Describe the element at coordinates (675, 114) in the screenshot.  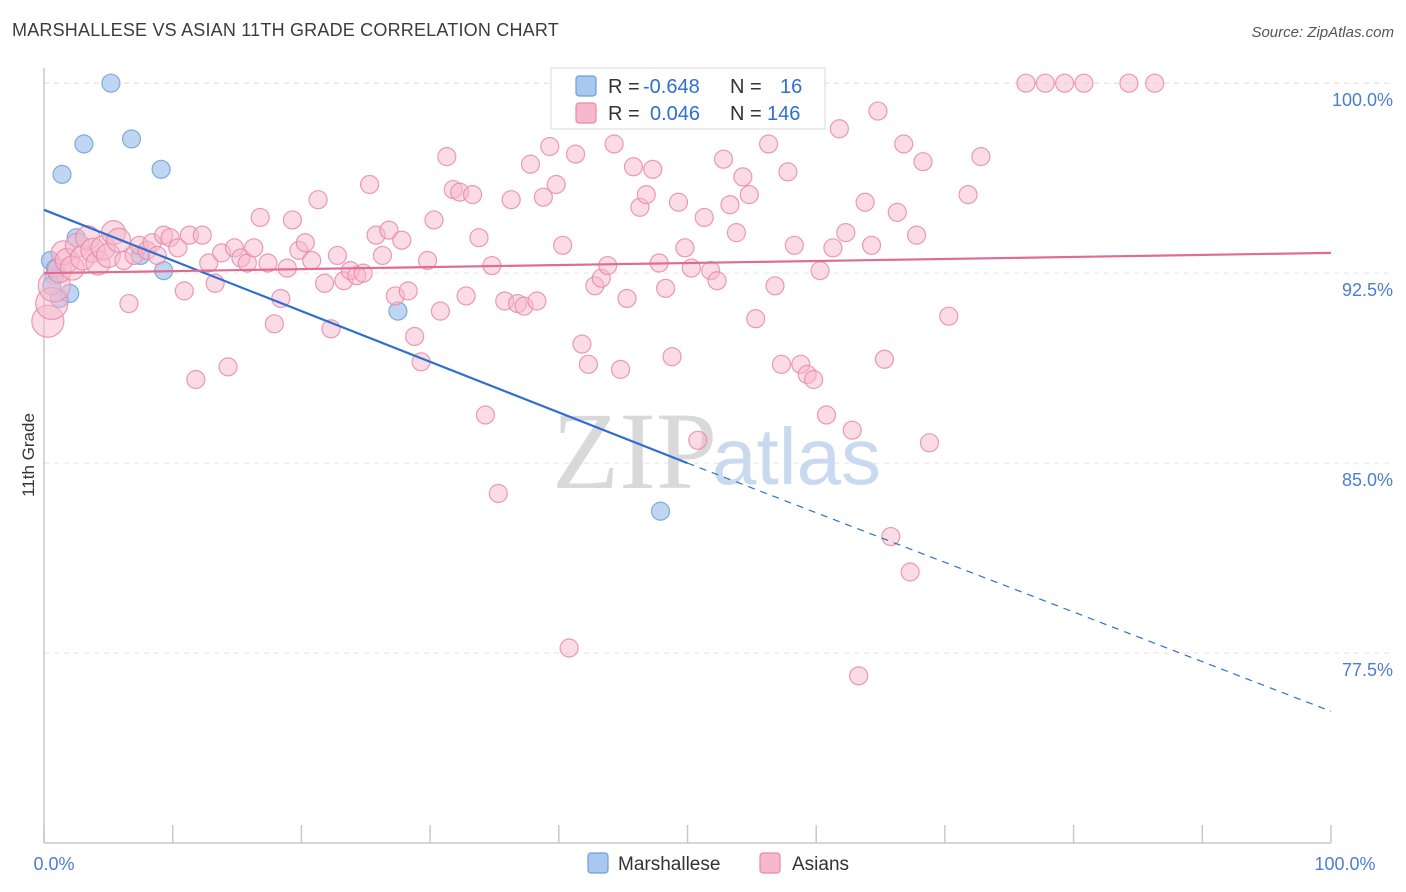
I see `legend-r-value-1: 0.046` at that location.